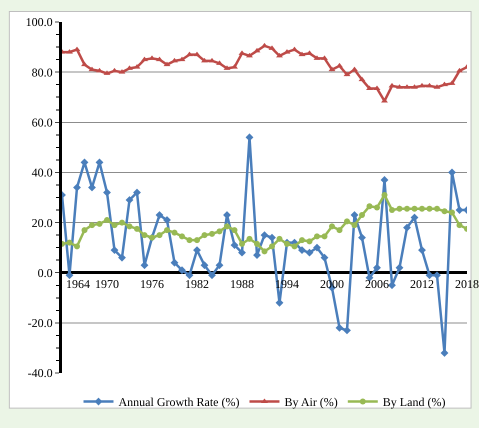 This screenshot has width=479, height=428. What do you see at coordinates (40, 323) in the screenshot?
I see `y-tick-label: -20.0` at bounding box center [40, 323].